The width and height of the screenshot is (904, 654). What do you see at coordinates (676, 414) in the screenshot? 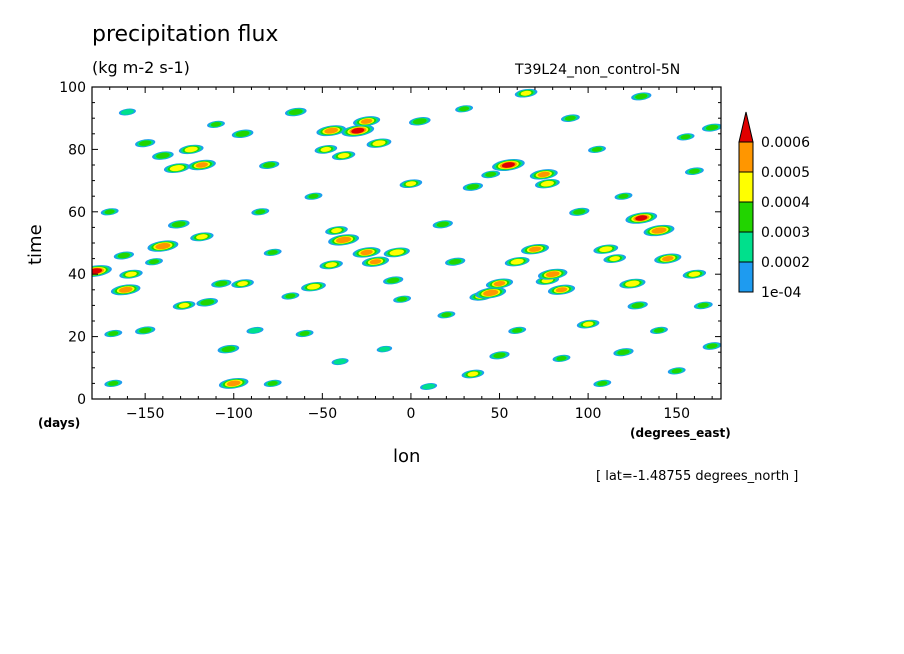
I see `x-tick-label: 150` at bounding box center [676, 414].